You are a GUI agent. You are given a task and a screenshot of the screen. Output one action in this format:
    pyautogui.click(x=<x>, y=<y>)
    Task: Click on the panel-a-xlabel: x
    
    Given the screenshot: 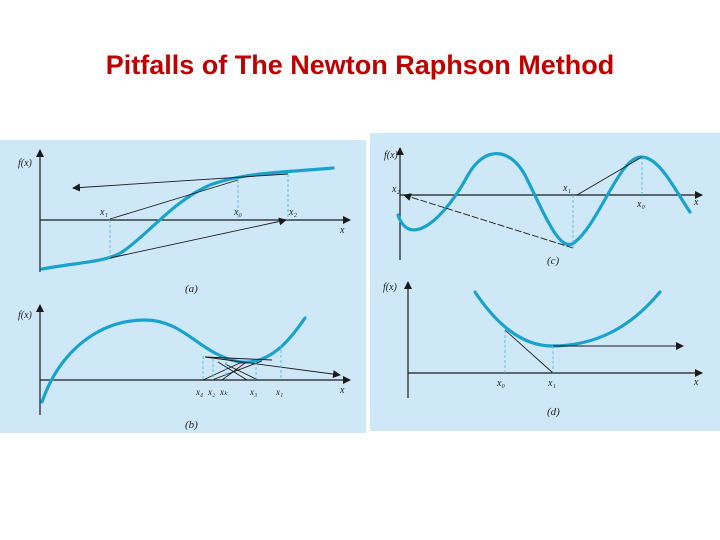 What is the action you would take?
    pyautogui.click(x=342, y=230)
    